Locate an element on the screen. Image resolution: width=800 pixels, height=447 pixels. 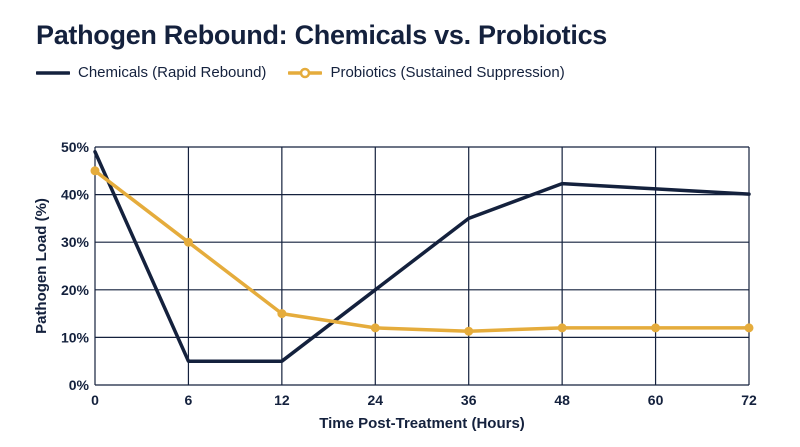
y-tick-label: 20% is located at coordinates (75, 290).